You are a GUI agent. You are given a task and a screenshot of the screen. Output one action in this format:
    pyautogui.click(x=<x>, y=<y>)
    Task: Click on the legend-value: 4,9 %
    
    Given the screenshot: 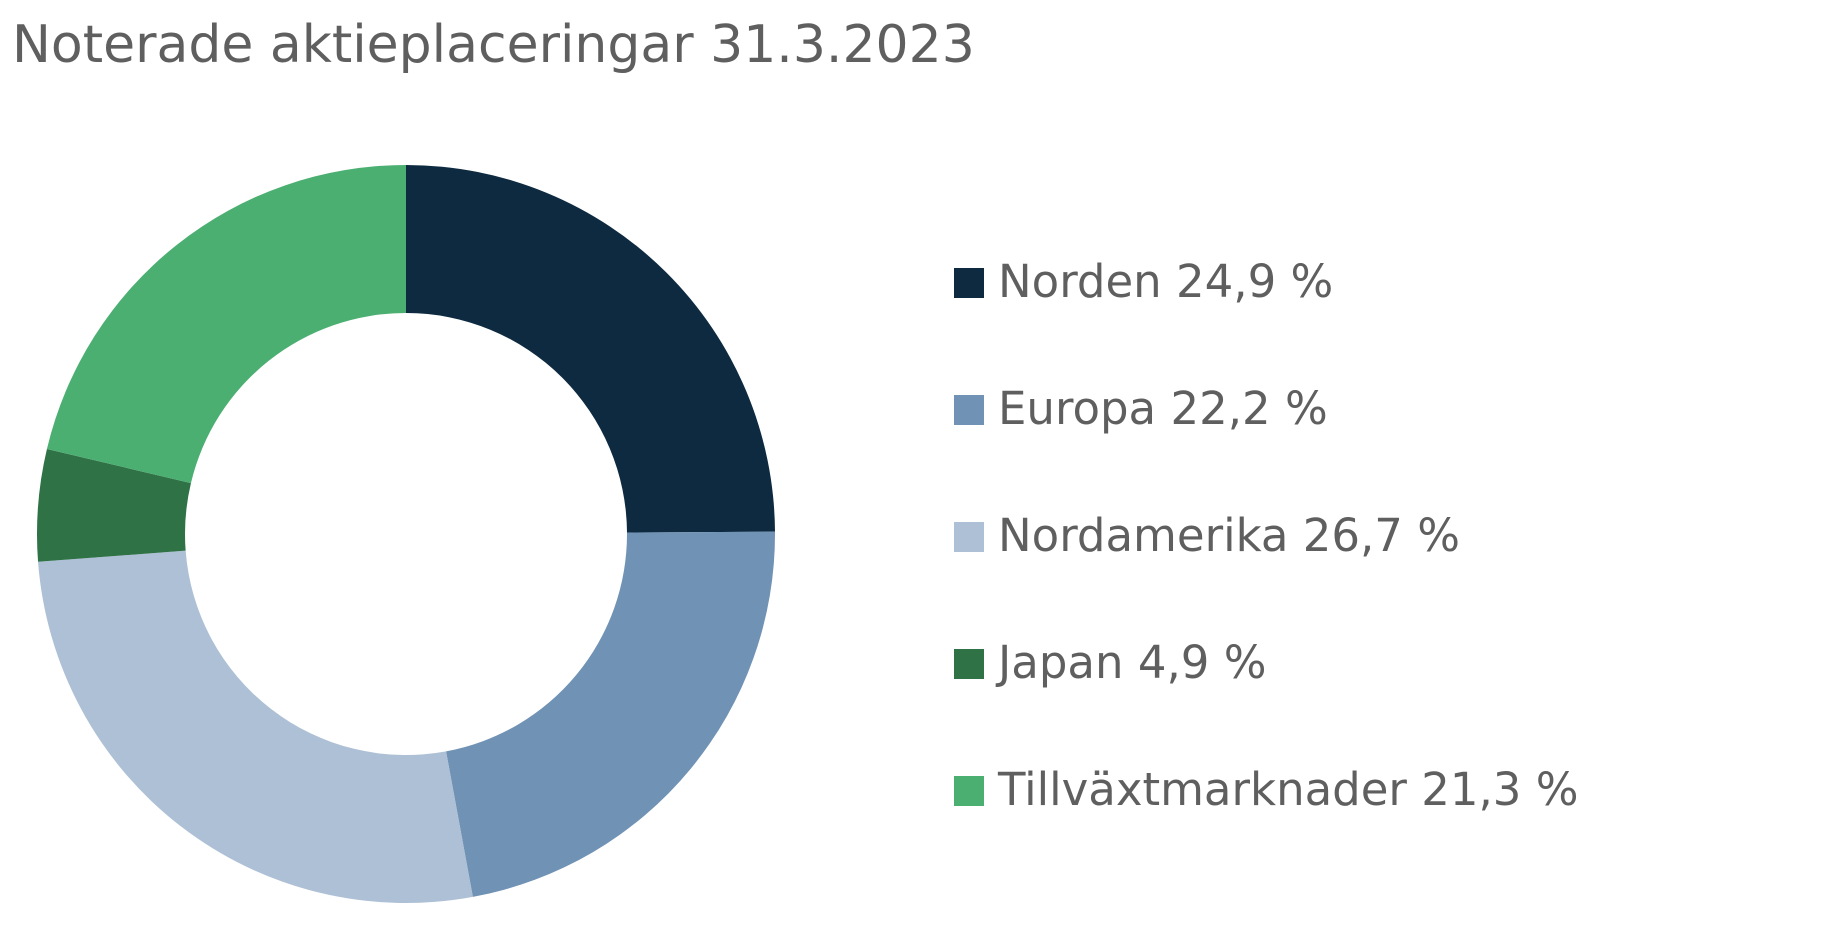 What is the action you would take?
    pyautogui.click(x=1202, y=662)
    